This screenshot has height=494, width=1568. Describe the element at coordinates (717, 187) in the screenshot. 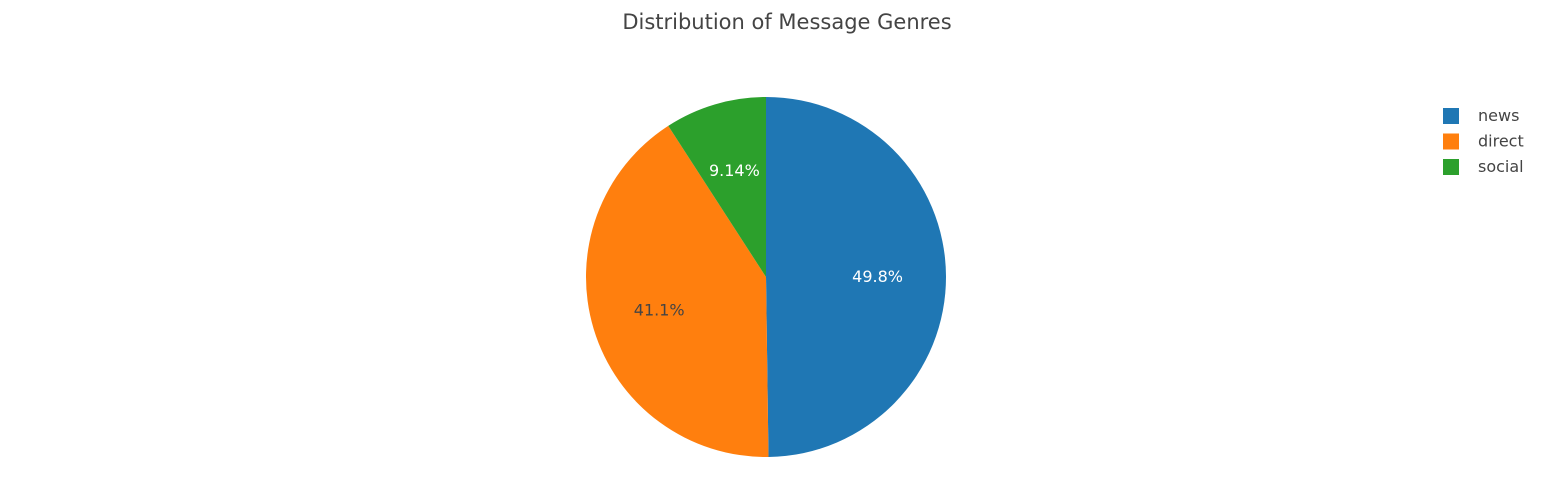

I see `pie-slice-social` at that location.